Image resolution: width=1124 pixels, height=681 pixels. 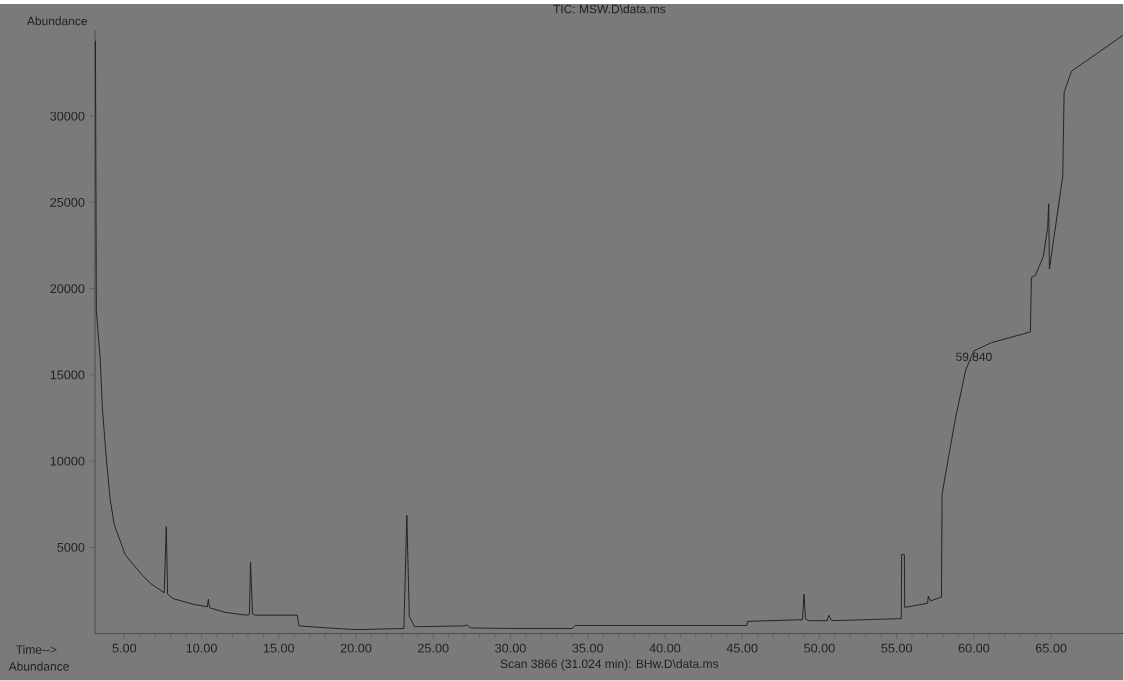 What do you see at coordinates (201, 648) in the screenshot?
I see `x-tick-label: 10.00` at bounding box center [201, 648].